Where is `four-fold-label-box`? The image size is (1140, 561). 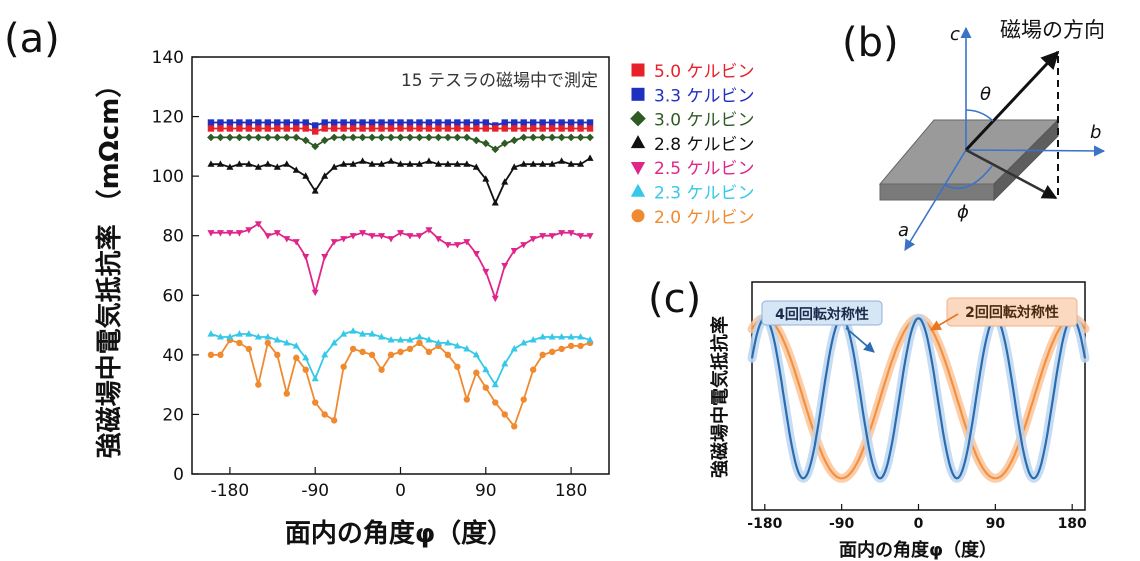
four-fold-label-box is located at coordinates (822, 313).